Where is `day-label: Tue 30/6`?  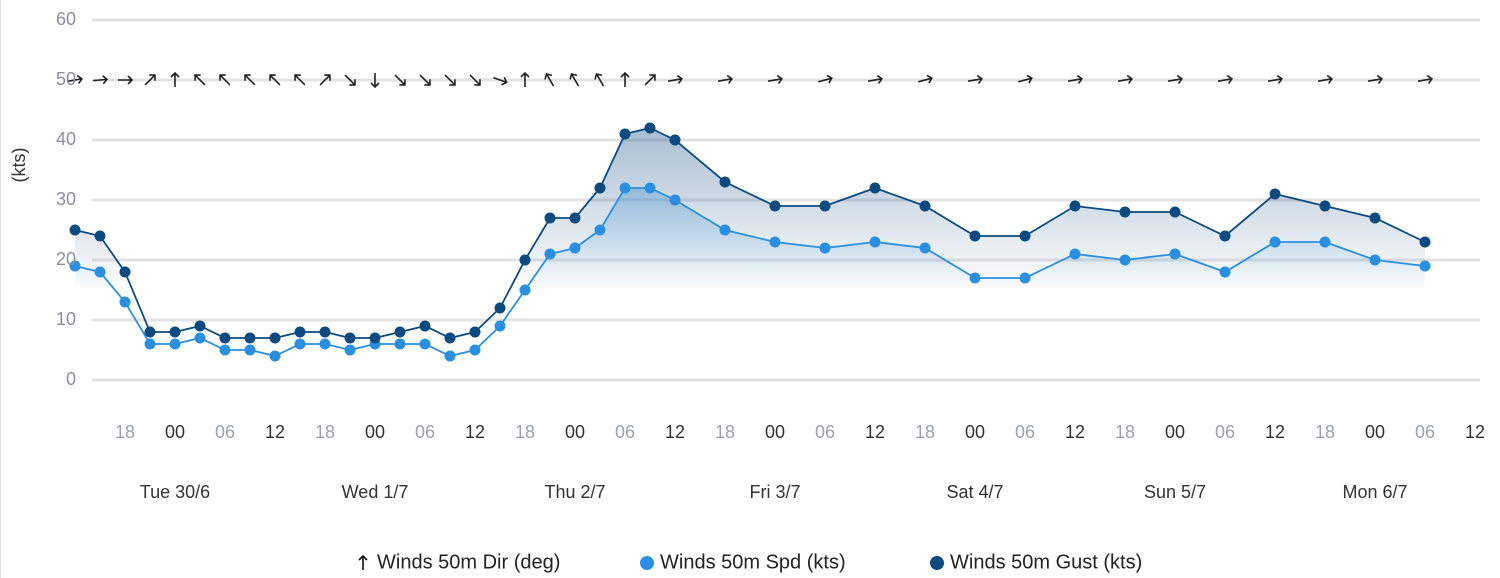
day-label: Tue 30/6 is located at coordinates (175, 492).